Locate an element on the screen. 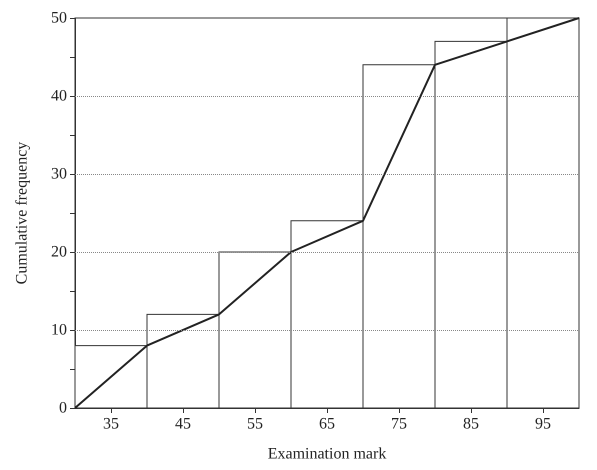 This screenshot has width=597, height=470. y-tick-label: 50 is located at coordinates (59, 18).